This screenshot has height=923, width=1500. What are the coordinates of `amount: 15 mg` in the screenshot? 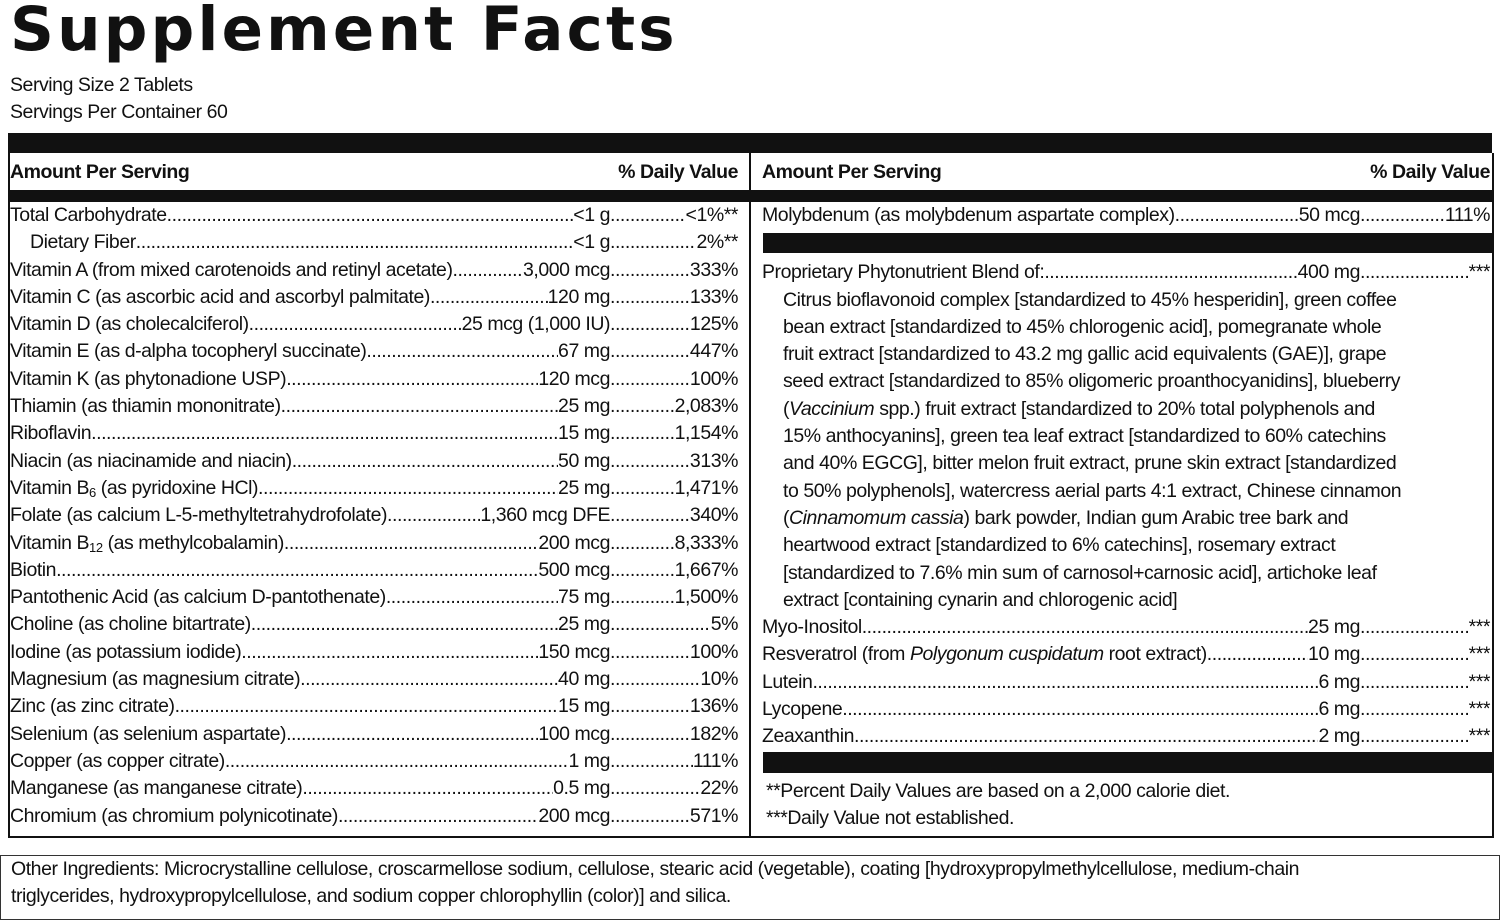 It's located at (584, 433).